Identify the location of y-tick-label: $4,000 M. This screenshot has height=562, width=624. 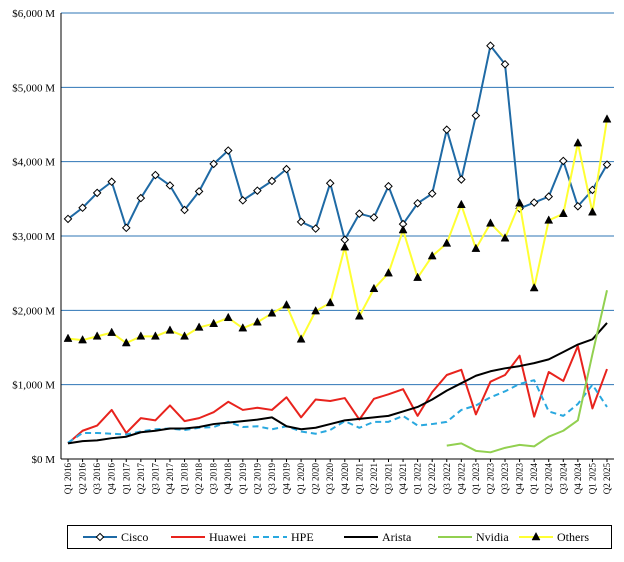
(33, 163).